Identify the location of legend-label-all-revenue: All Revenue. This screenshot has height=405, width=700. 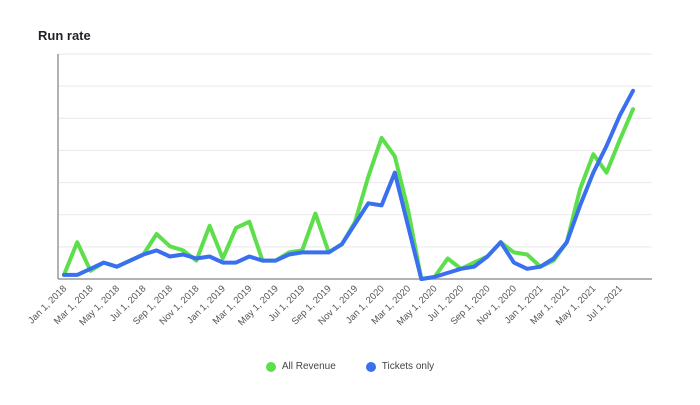
(308, 366).